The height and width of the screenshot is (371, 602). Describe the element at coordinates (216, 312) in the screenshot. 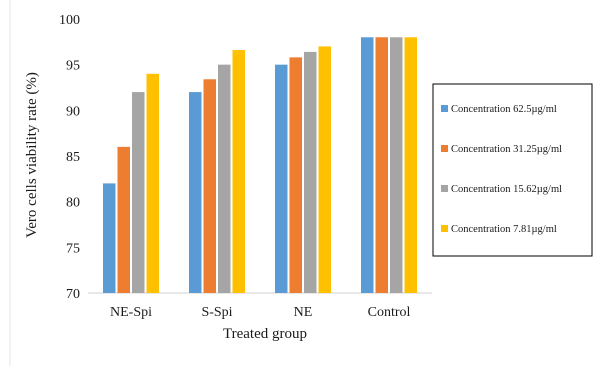

I see `x-tick-label: S-Spi` at that location.